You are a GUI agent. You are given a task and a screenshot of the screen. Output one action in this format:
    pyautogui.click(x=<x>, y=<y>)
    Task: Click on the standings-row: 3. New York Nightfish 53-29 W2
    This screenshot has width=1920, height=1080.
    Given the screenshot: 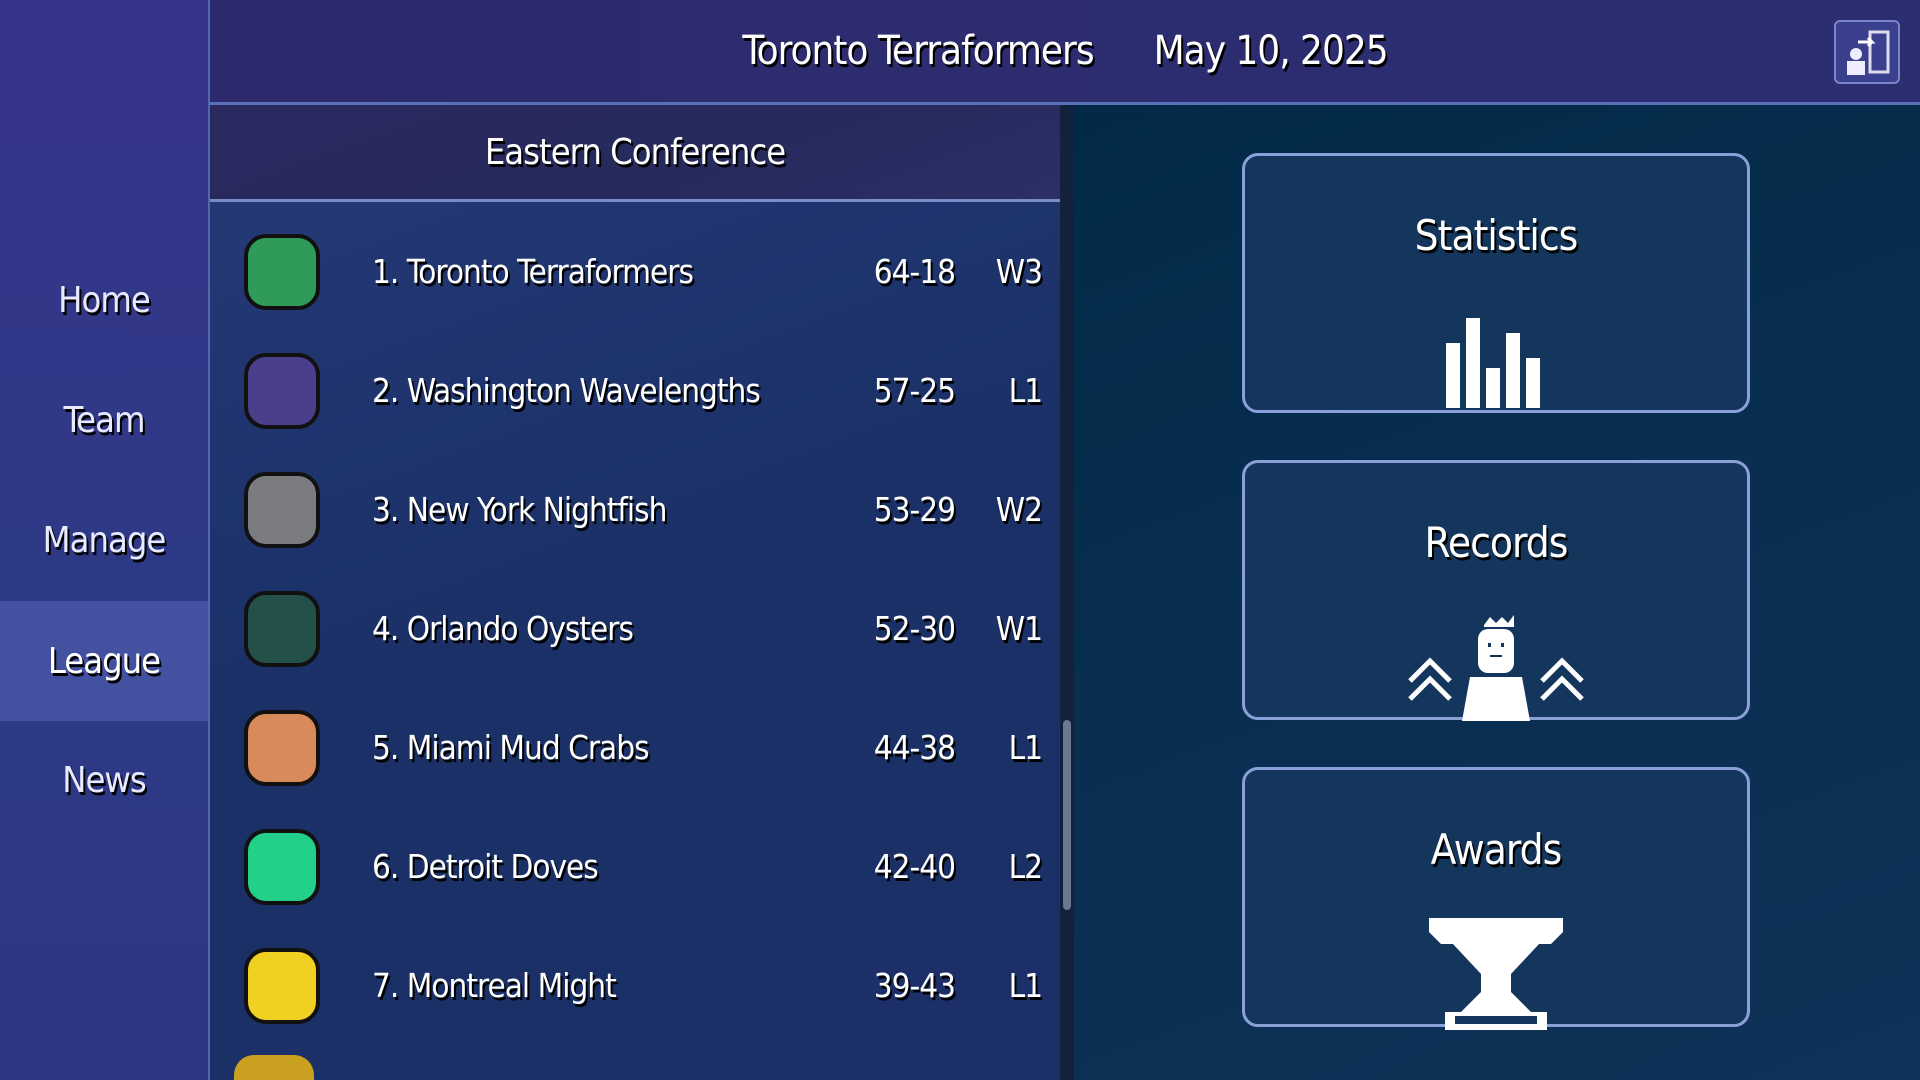 What is the action you would take?
    pyautogui.click(x=635, y=509)
    